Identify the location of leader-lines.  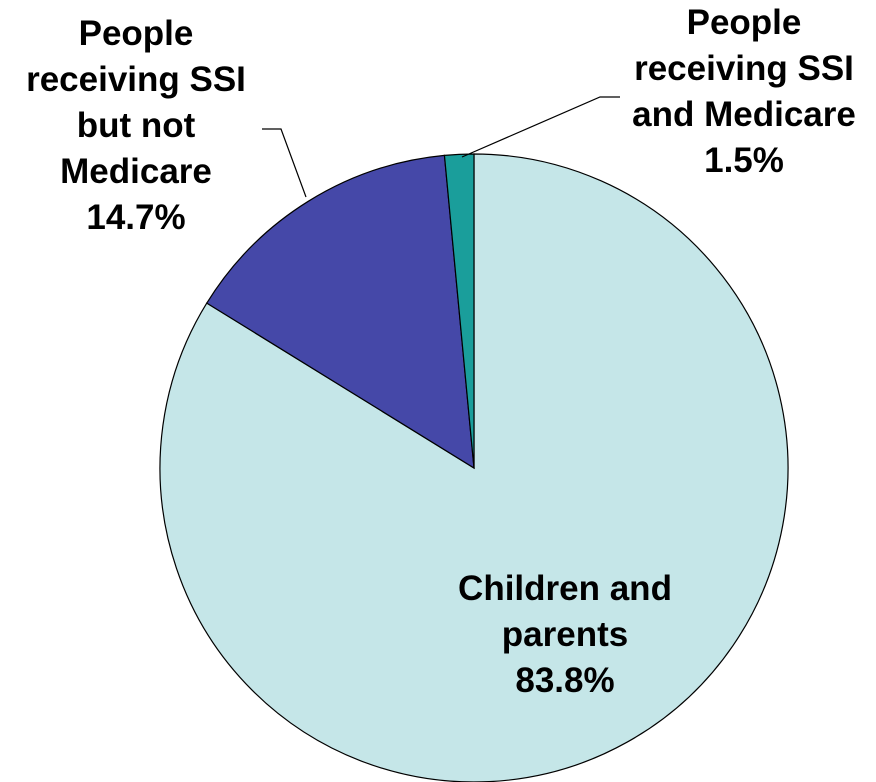
(441, 147).